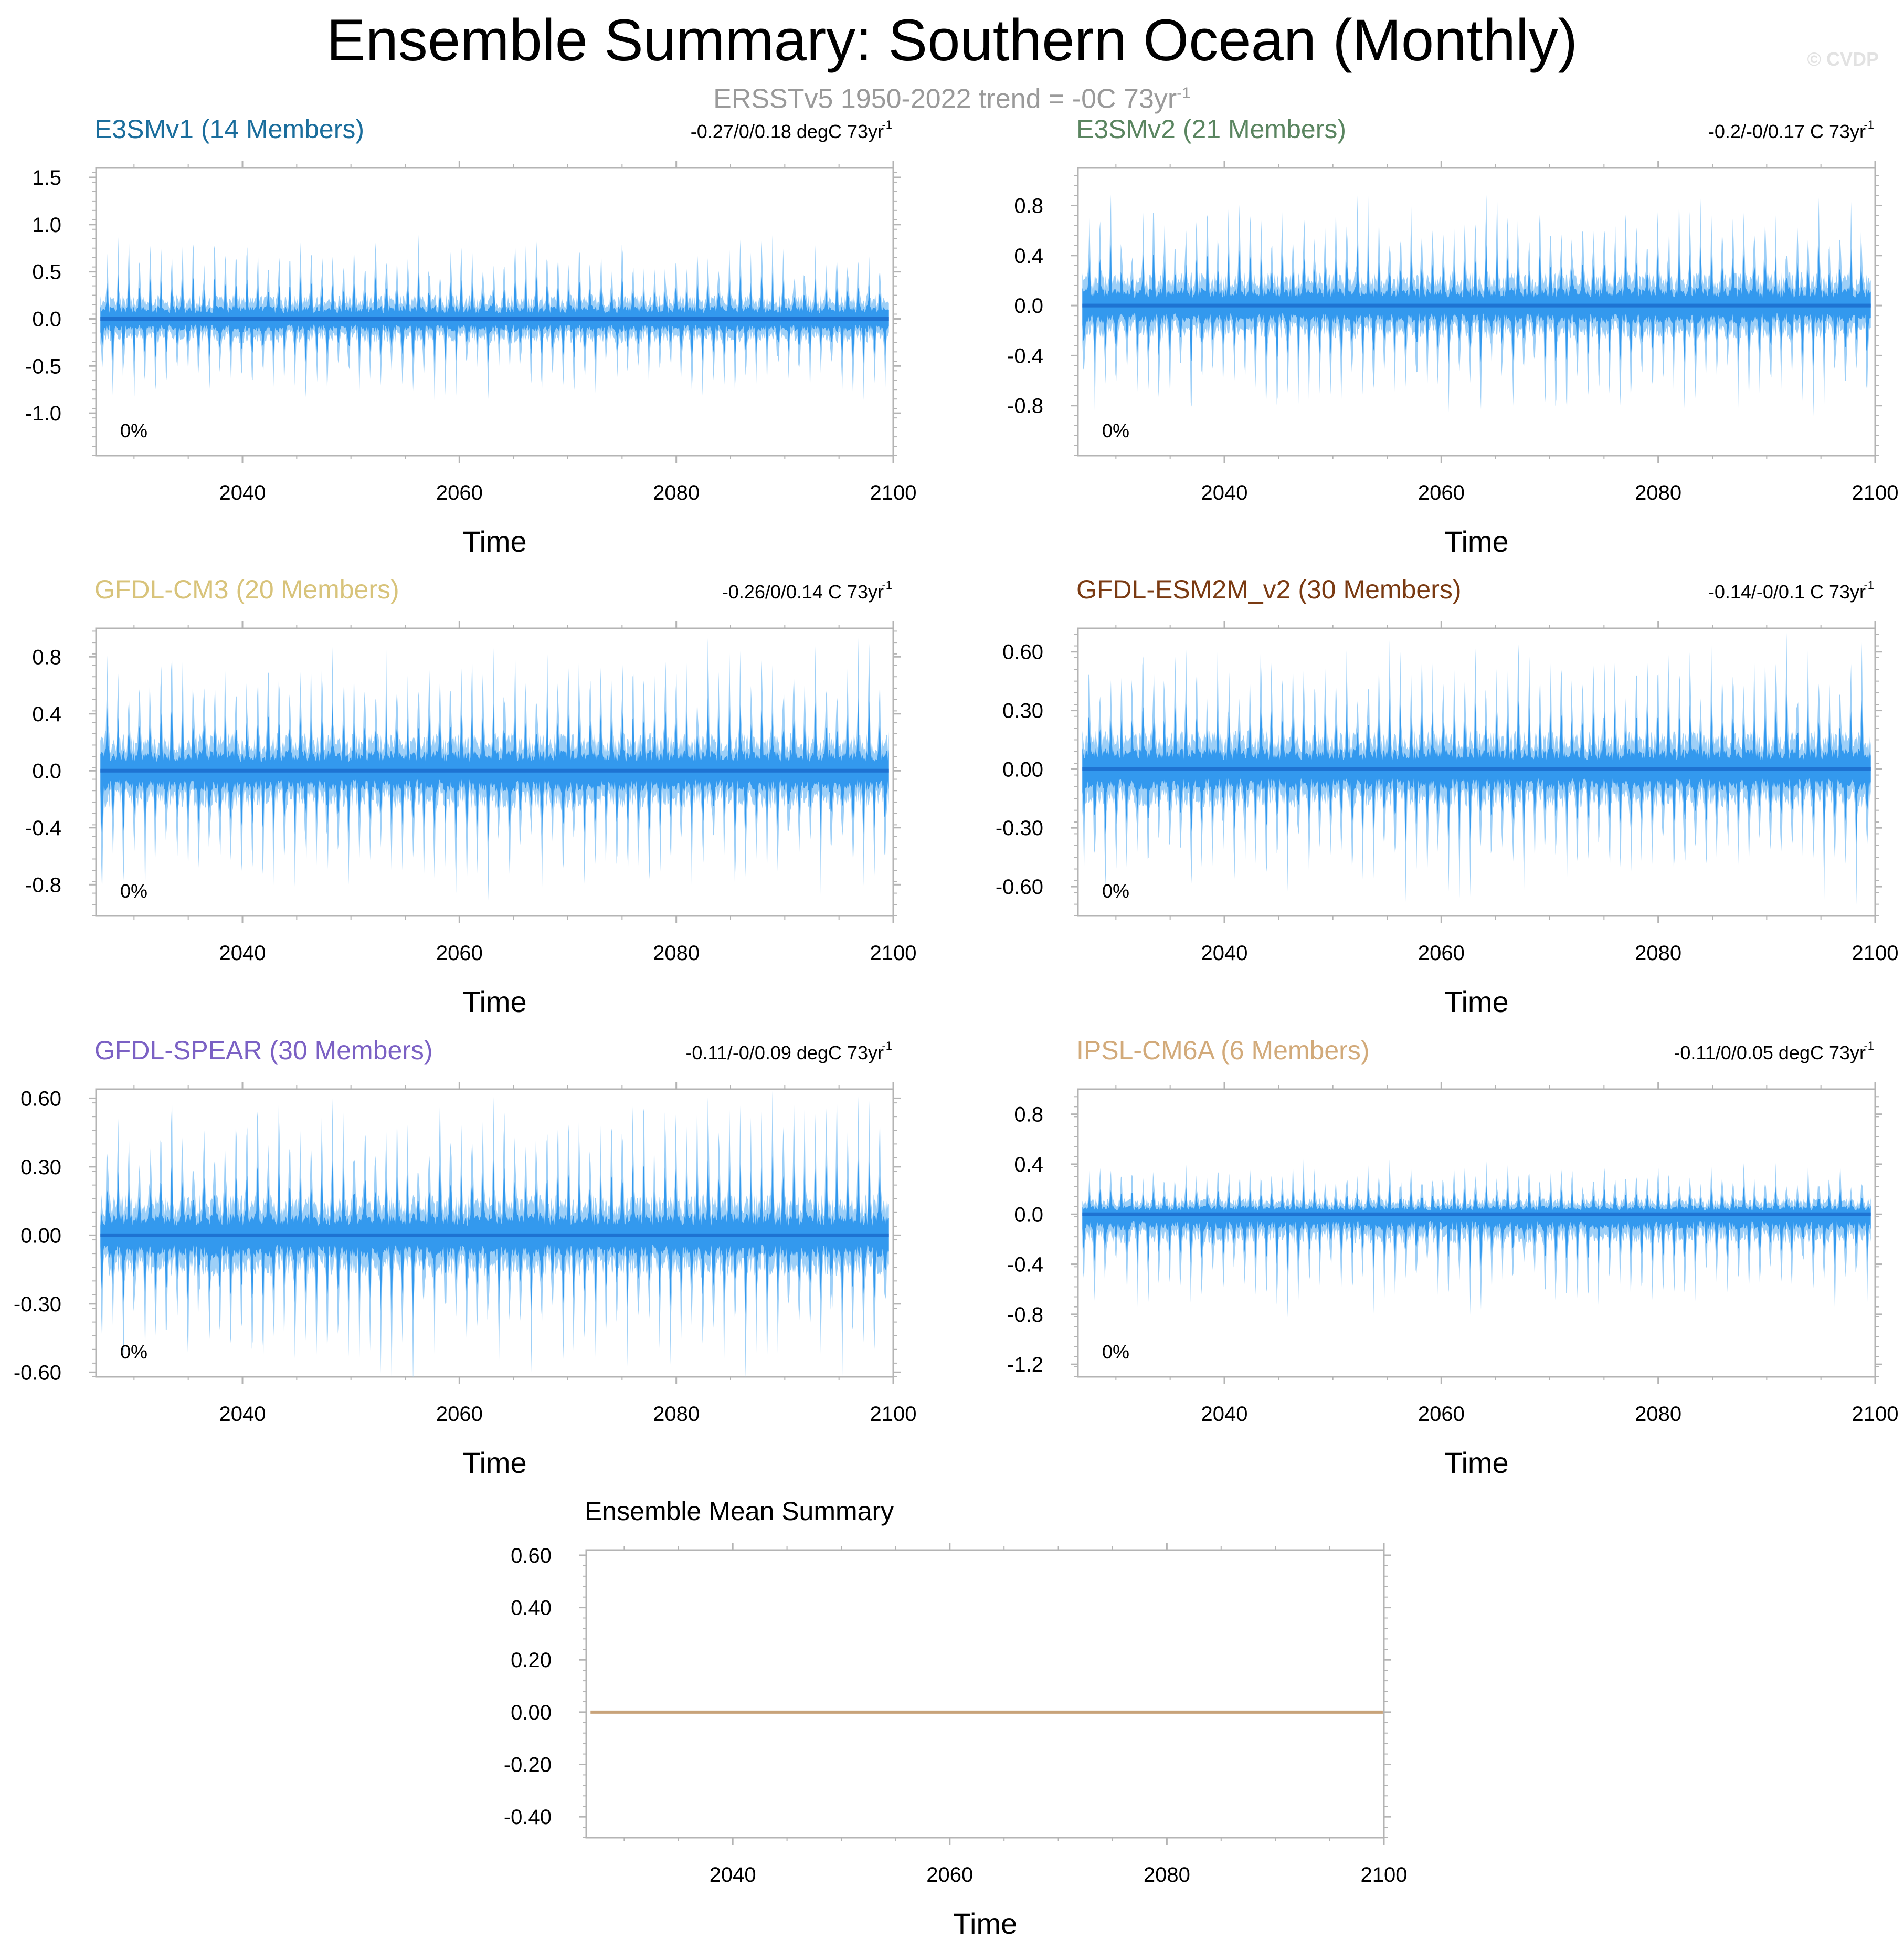  I want to click on spread-band-inner, so click(494, 1237).